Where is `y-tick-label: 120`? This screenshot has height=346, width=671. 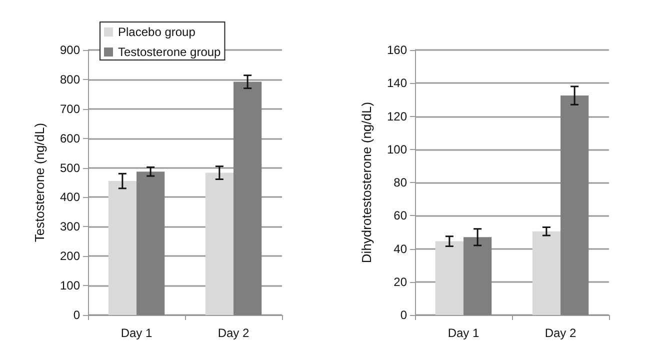 y-tick-label: 120 is located at coordinates (397, 116).